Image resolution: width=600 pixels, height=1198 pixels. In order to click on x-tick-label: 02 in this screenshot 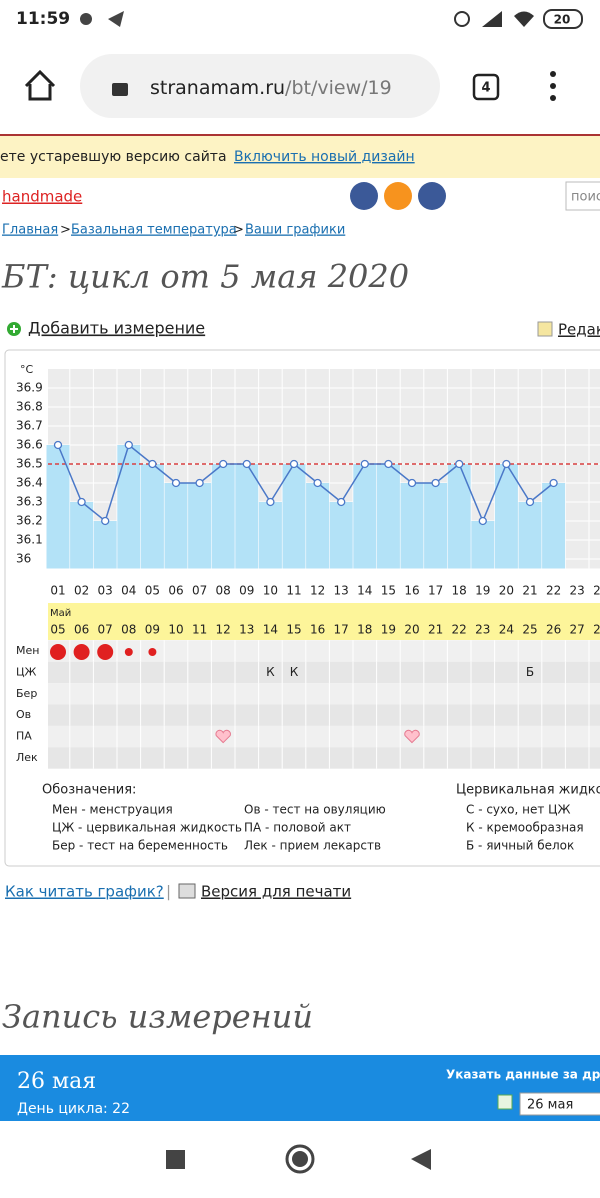, I will do `click(81, 591)`.